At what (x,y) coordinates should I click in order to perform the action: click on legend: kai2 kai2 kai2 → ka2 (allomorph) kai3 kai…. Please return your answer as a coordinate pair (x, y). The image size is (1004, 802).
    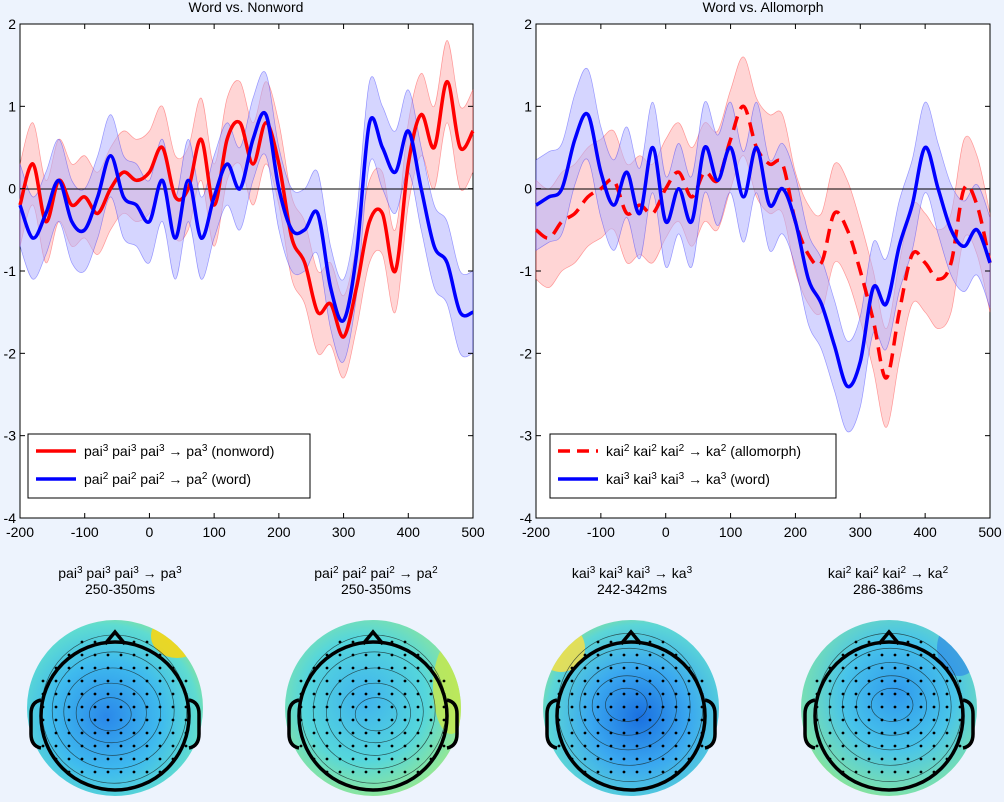
    Looking at the image, I should click on (693, 466).